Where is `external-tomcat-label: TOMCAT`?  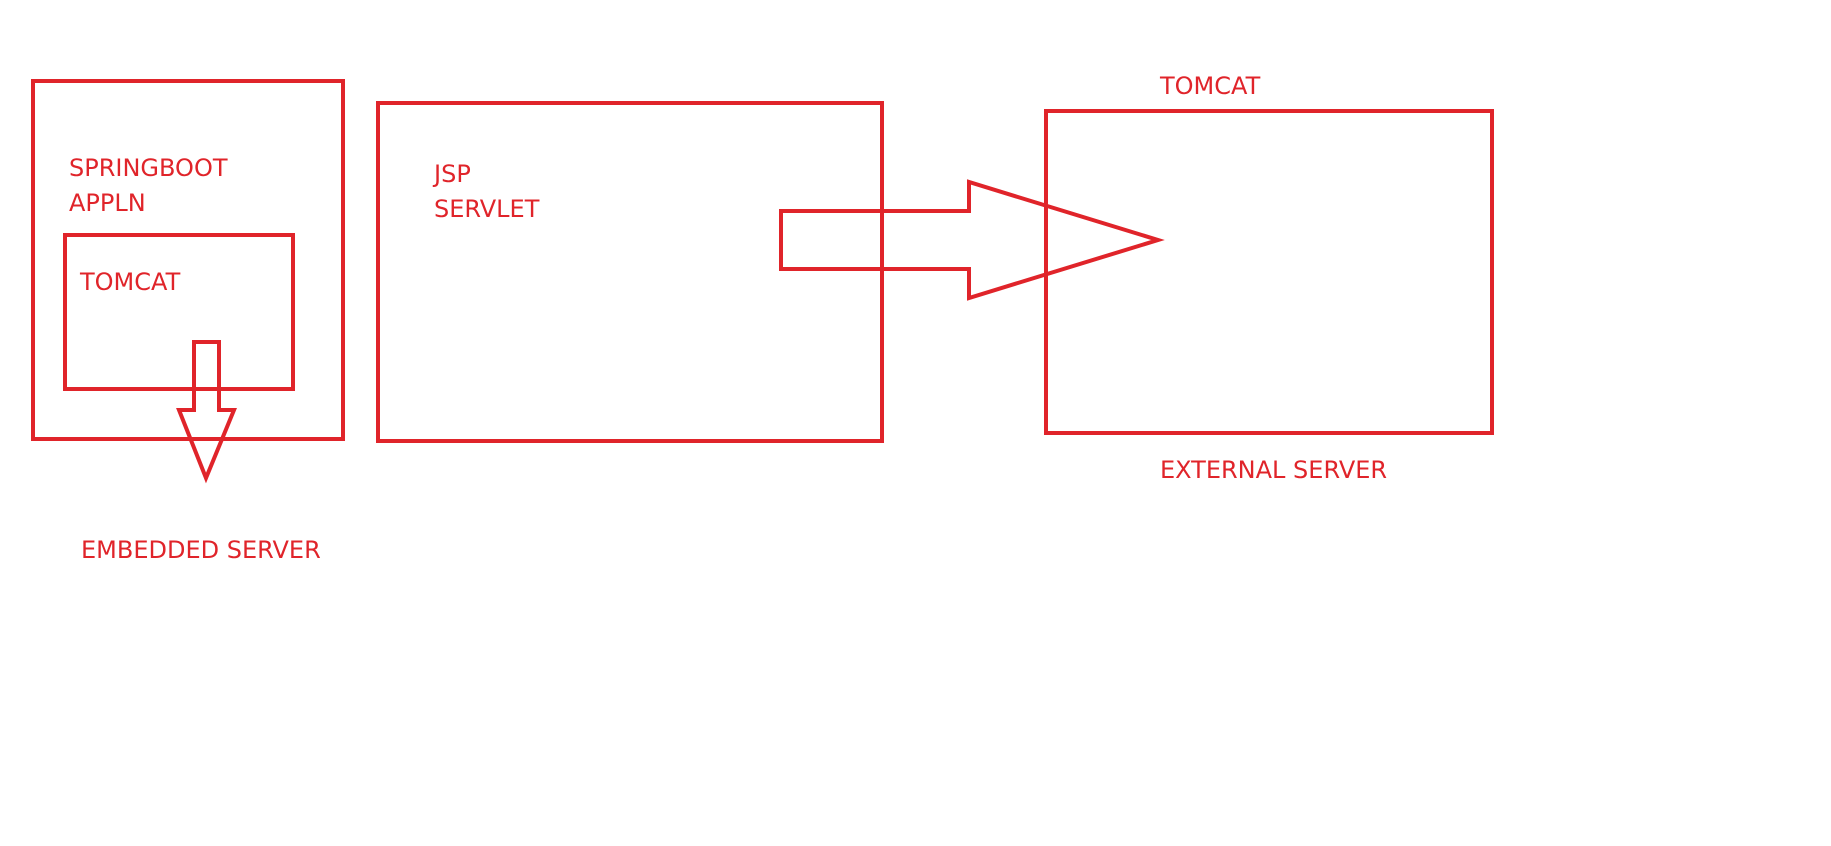
external-tomcat-label: TOMCAT is located at coordinates (1210, 86).